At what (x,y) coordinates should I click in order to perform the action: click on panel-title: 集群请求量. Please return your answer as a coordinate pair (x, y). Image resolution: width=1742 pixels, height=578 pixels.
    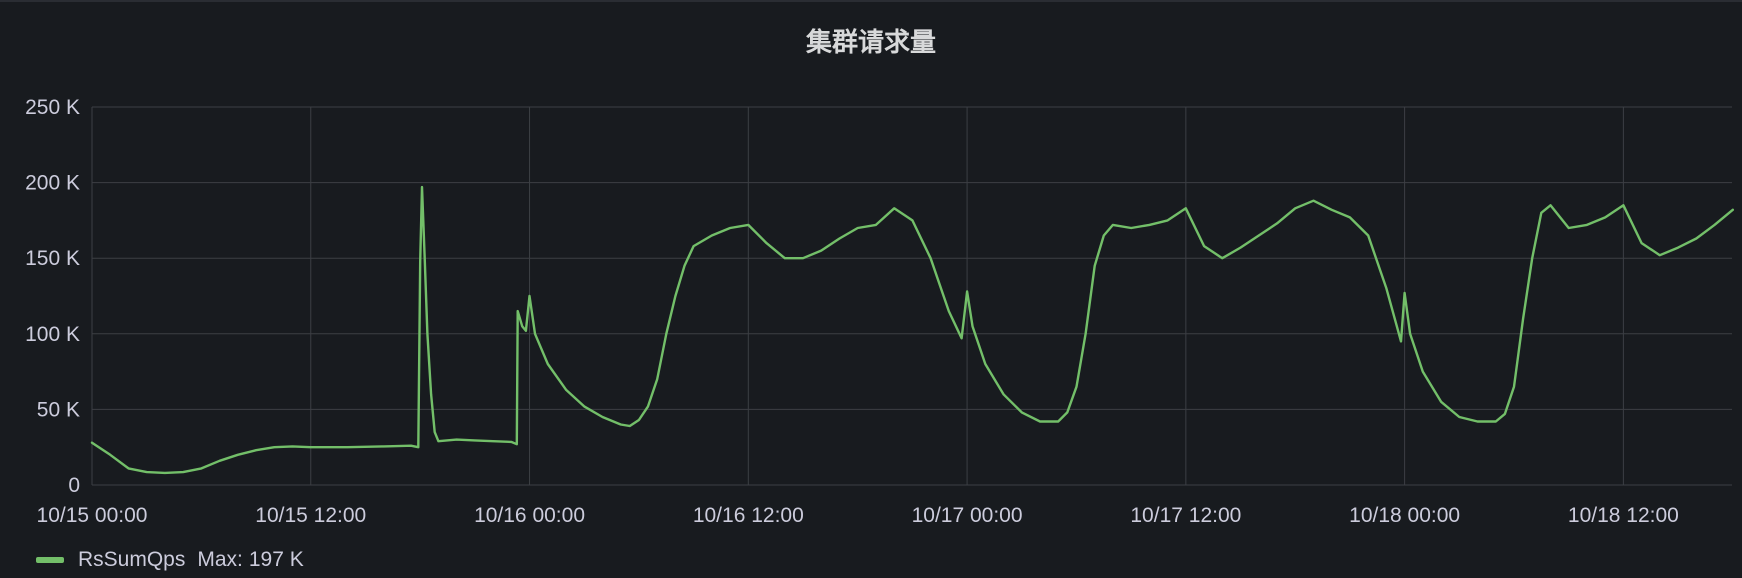
    Looking at the image, I should click on (870, 43).